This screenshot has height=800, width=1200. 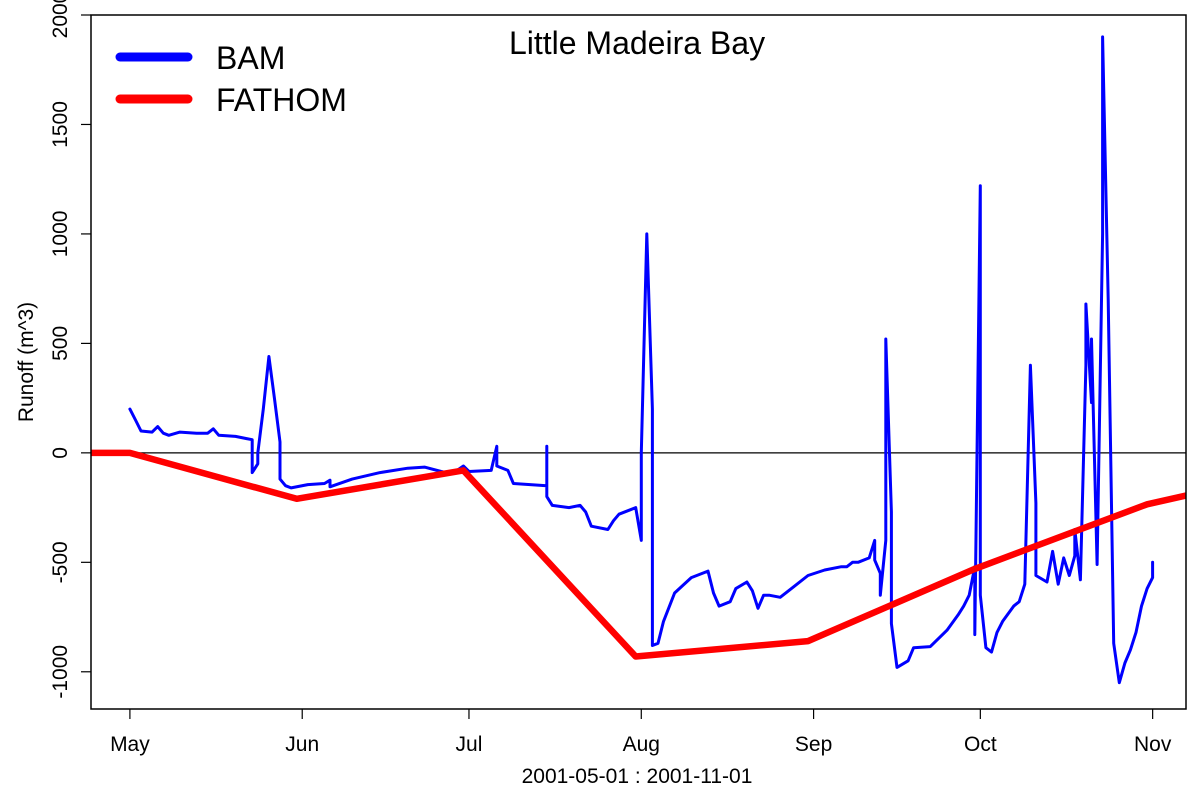 What do you see at coordinates (250, 58) in the screenshot?
I see `legend-label-bam: BAM` at bounding box center [250, 58].